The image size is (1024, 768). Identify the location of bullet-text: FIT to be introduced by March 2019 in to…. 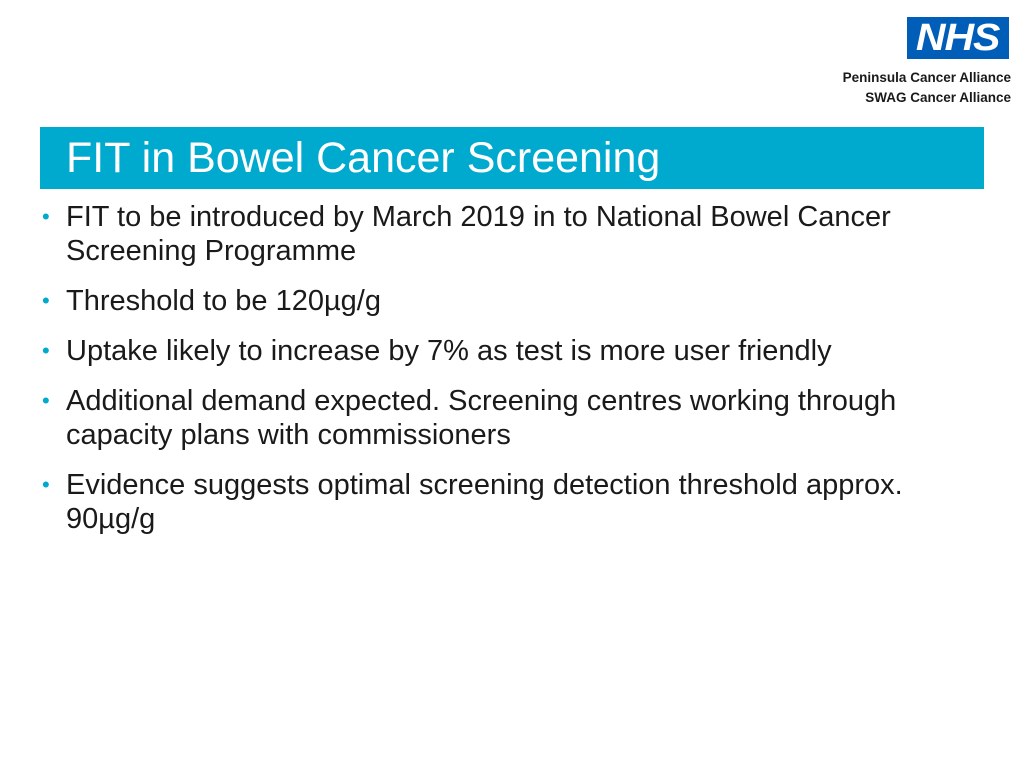
(478, 234).